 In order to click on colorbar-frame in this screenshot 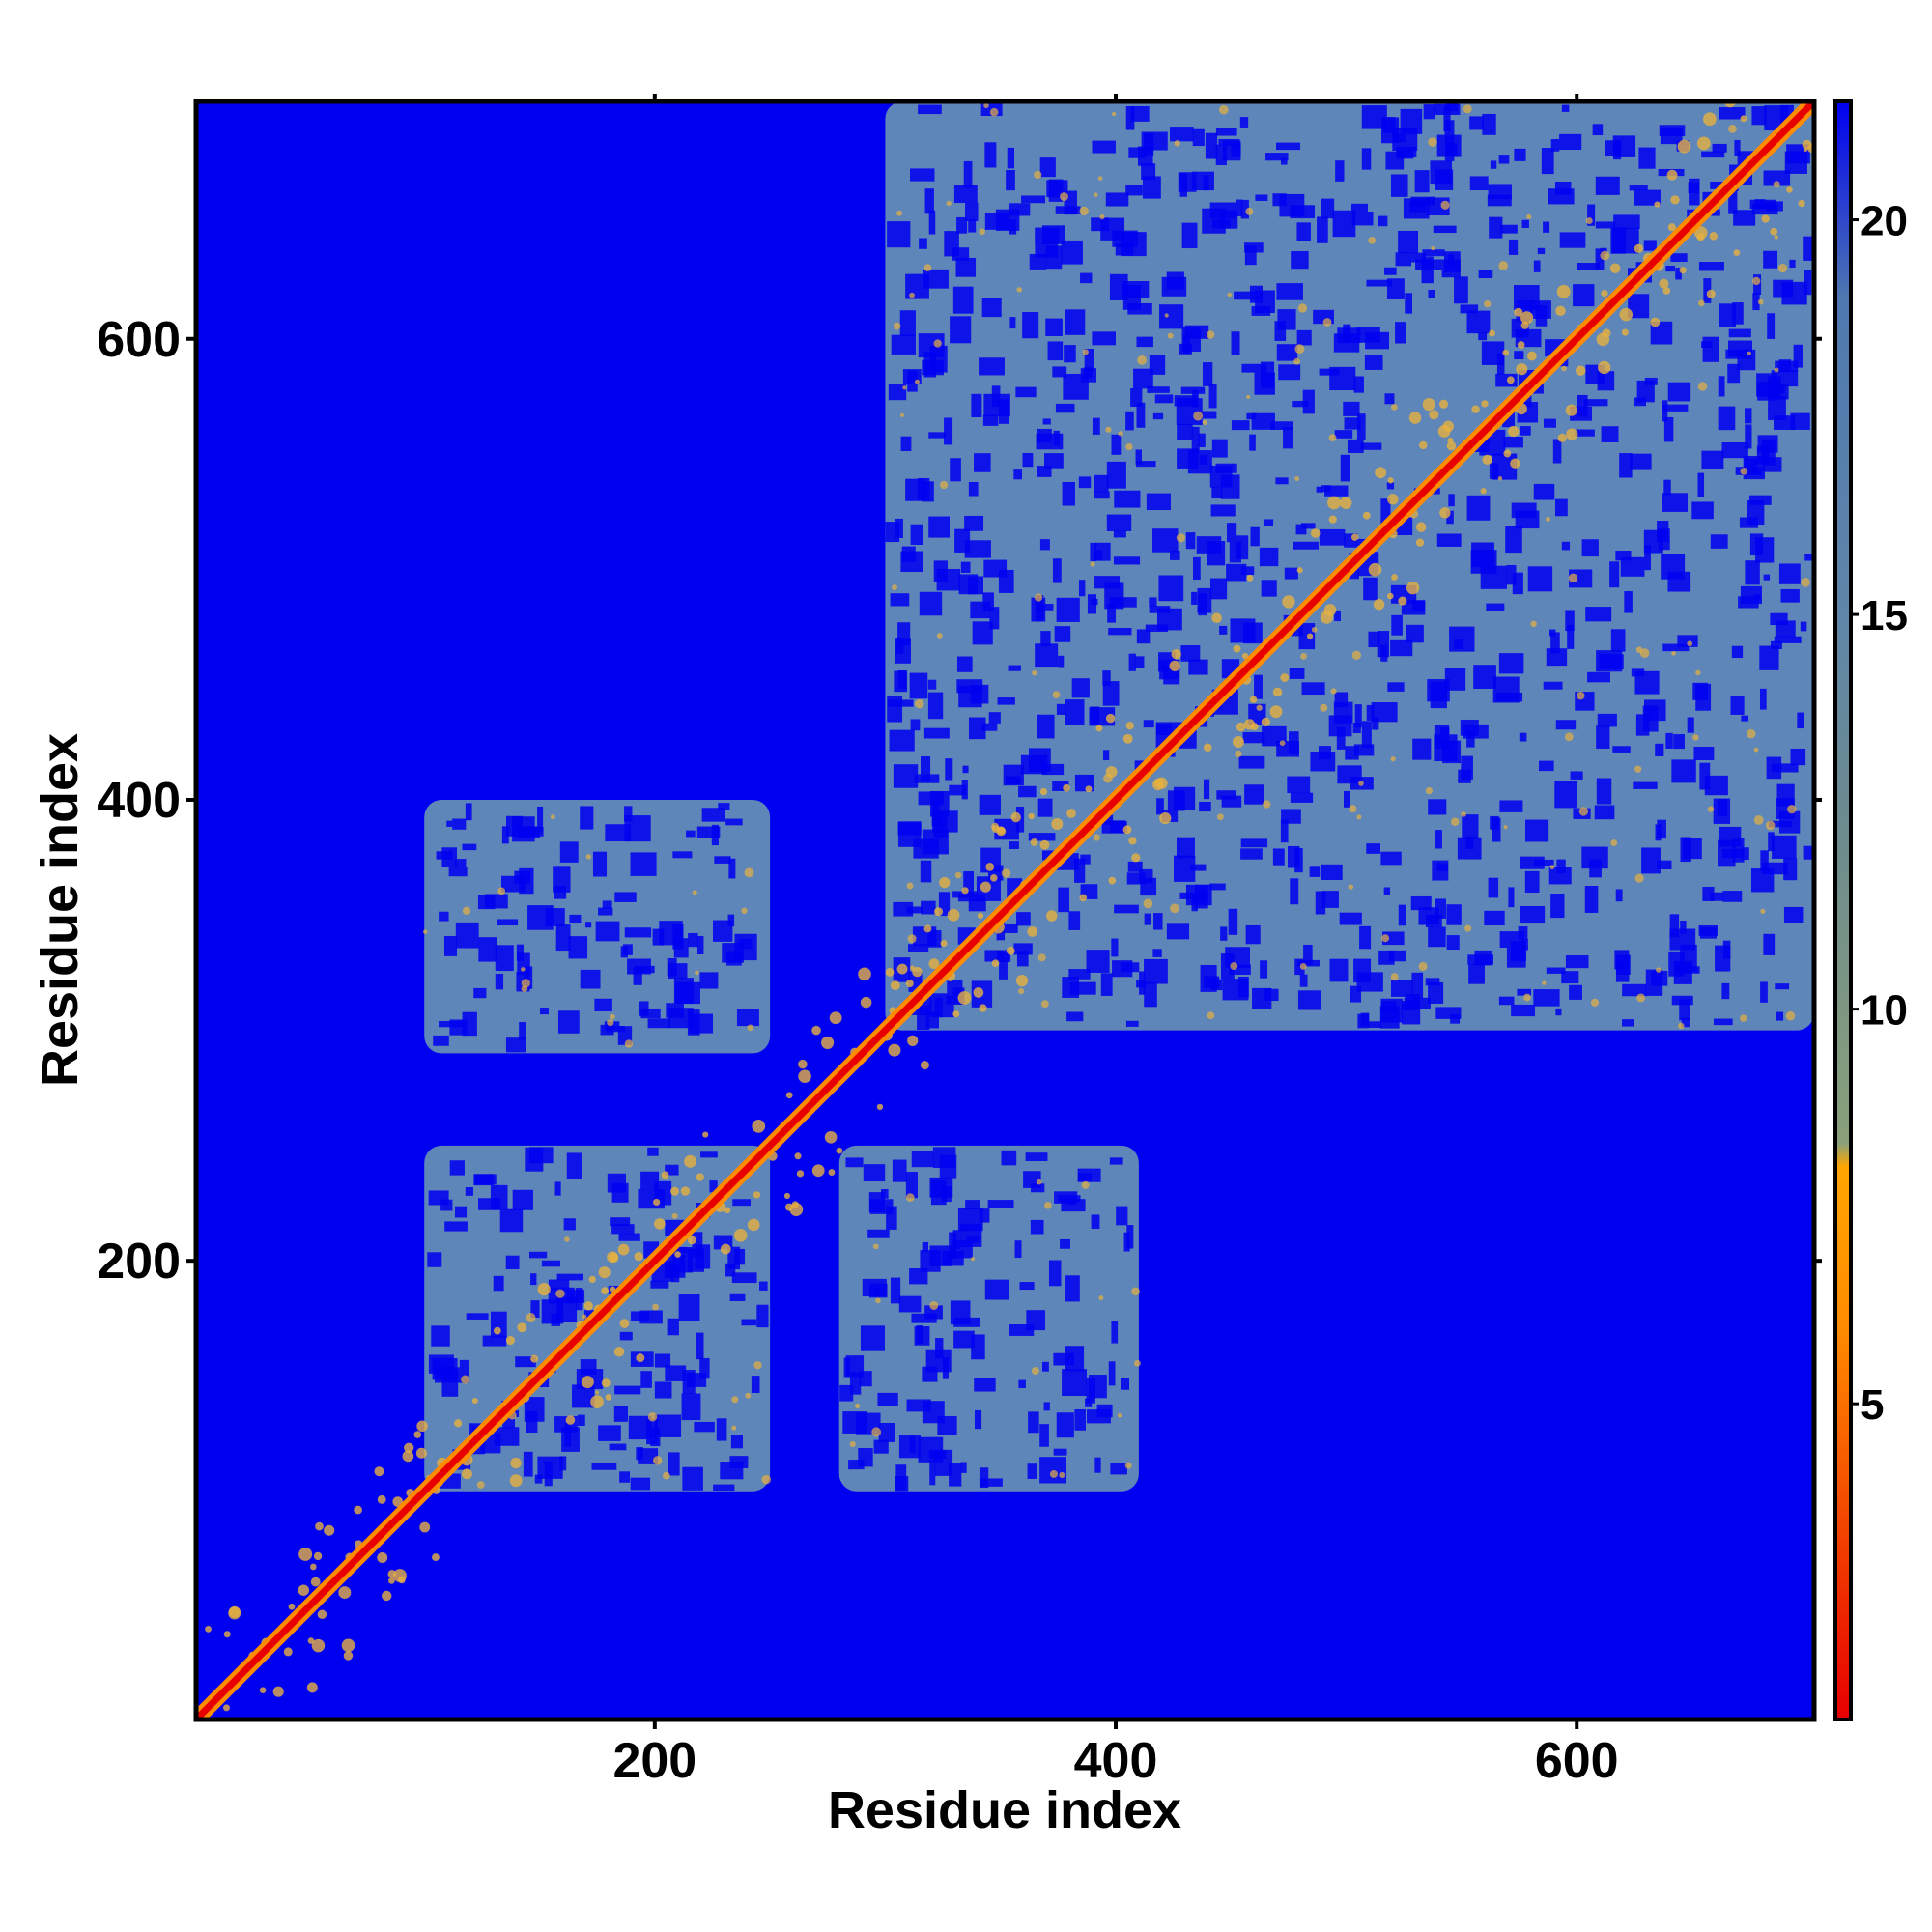, I will do `click(1843, 910)`.